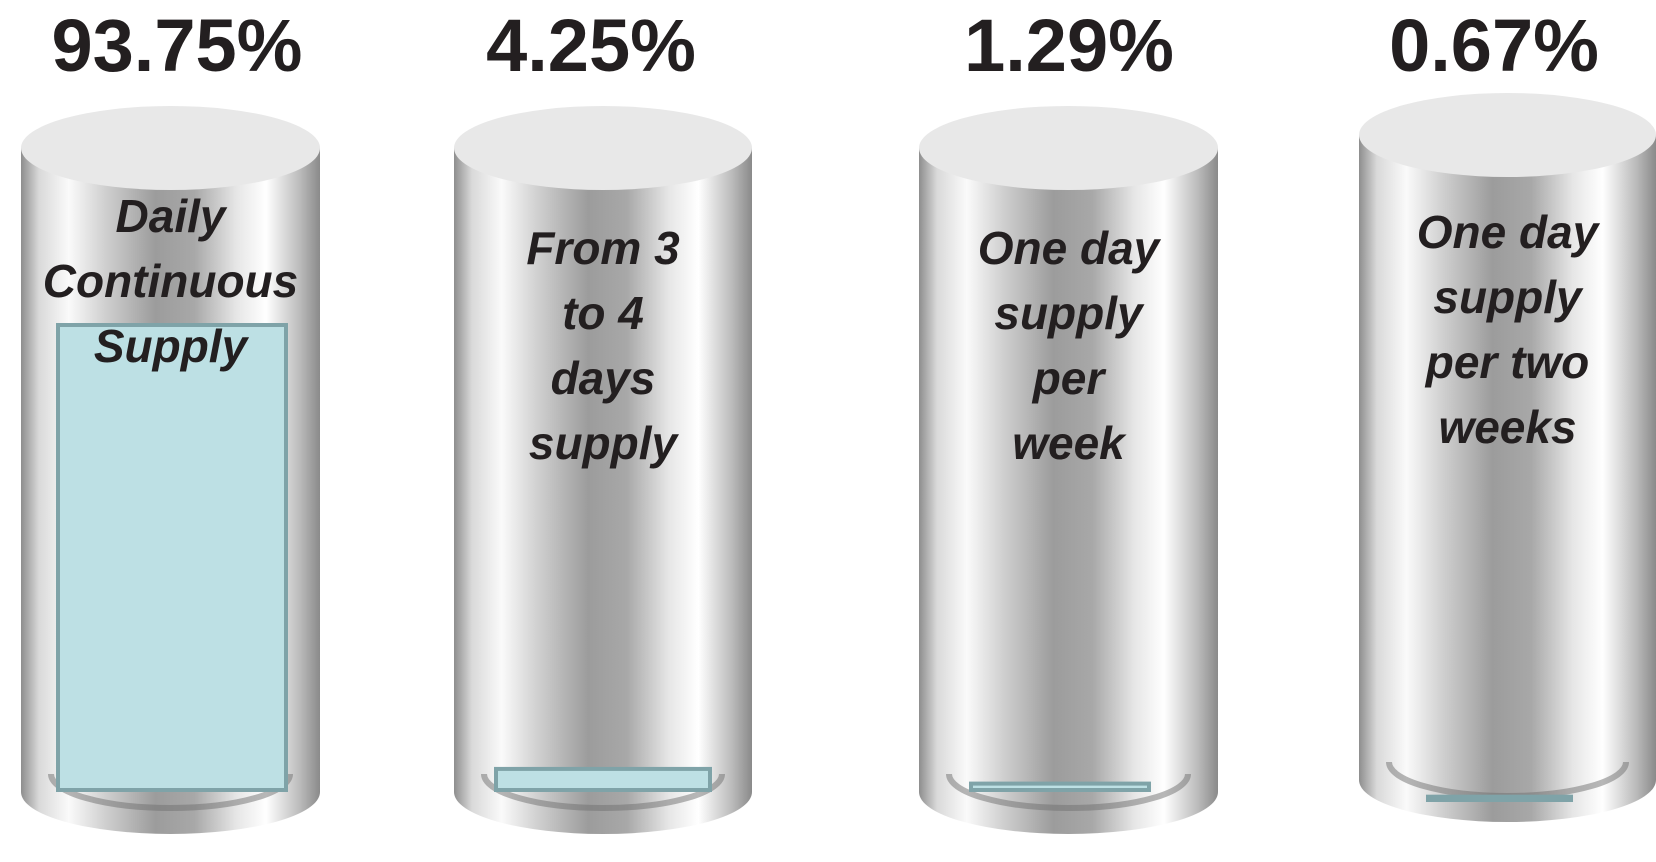 Image resolution: width=1656 pixels, height=862 pixels. What do you see at coordinates (603, 345) in the screenshot?
I see `category-label: From 3 to 4 days supply` at bounding box center [603, 345].